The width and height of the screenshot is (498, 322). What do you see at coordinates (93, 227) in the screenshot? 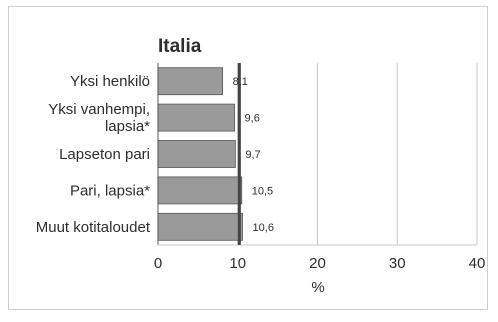
I see `category-label: Muut kotitaloudet` at bounding box center [93, 227].